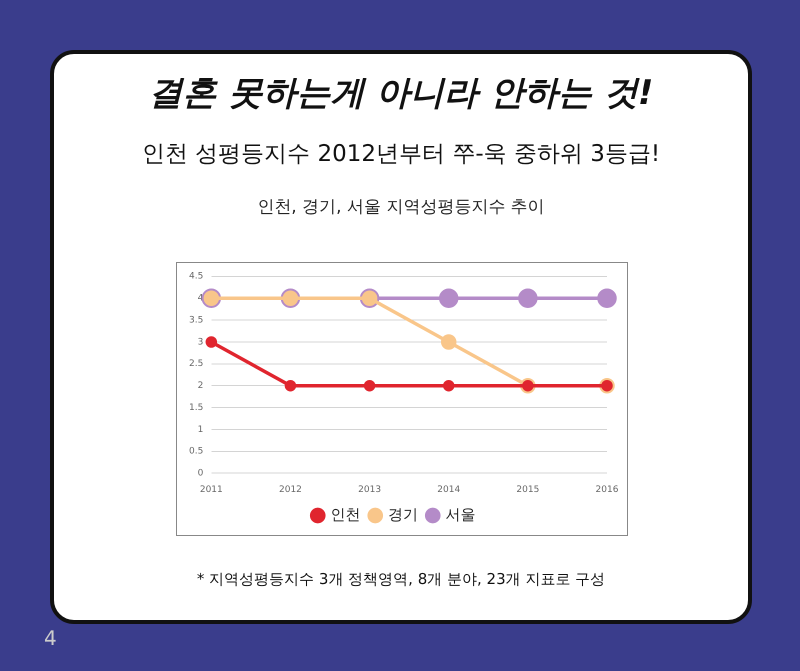 This screenshot has height=671, width=800. I want to click on y-tick-label: 0, so click(201, 473).